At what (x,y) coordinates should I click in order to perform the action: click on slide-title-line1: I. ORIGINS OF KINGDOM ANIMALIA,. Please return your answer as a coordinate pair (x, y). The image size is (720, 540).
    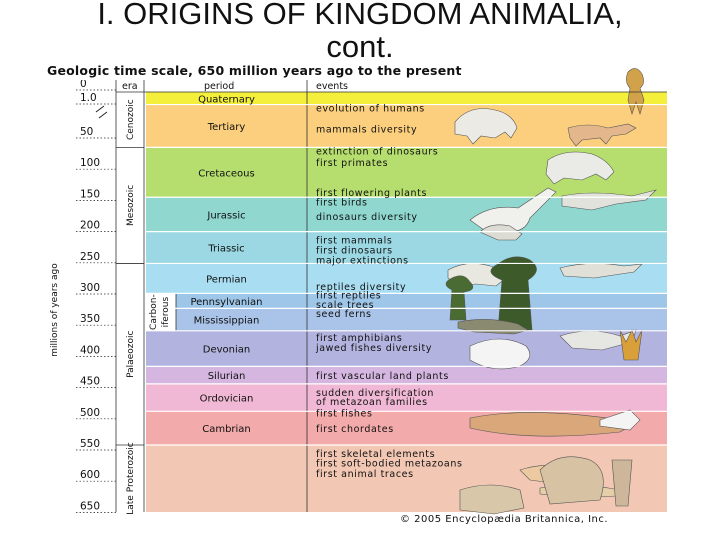
    Looking at the image, I should click on (360, 15).